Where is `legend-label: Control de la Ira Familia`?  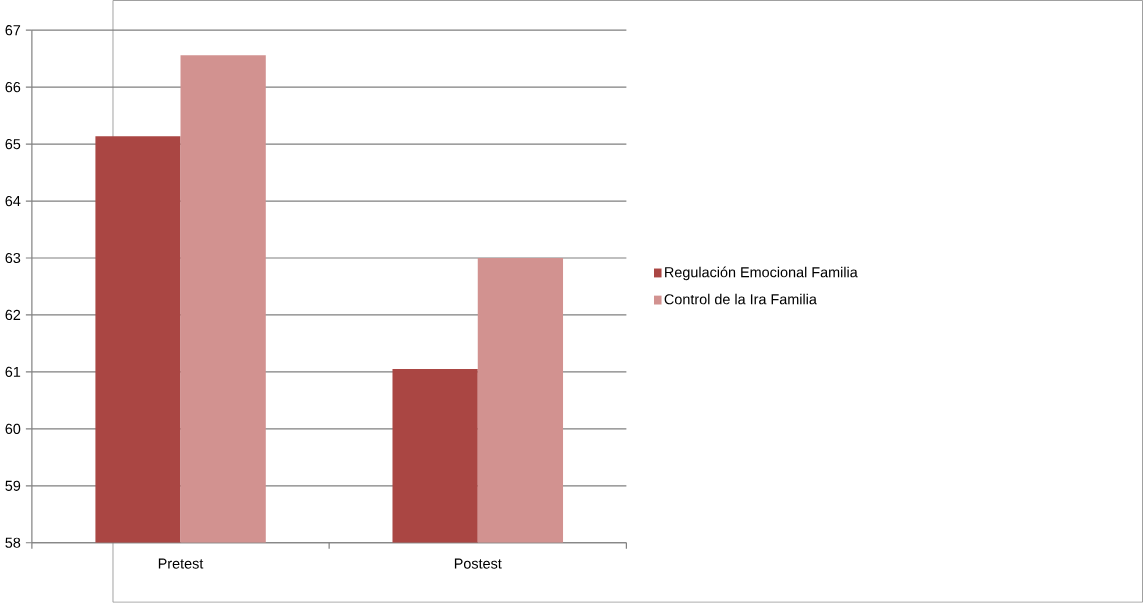 legend-label: Control de la Ira Familia is located at coordinates (740, 299).